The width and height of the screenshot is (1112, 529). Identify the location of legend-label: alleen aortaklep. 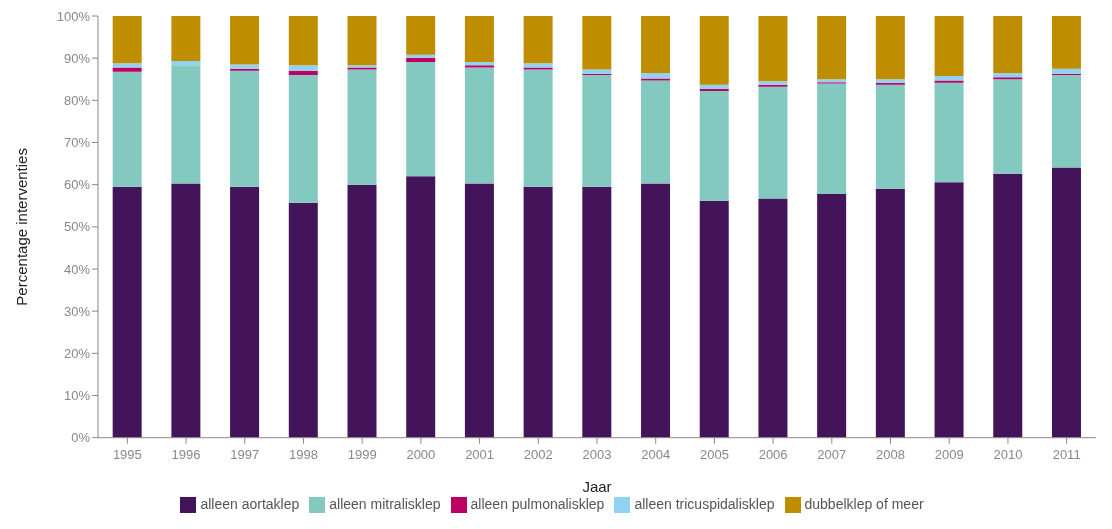
(250, 503).